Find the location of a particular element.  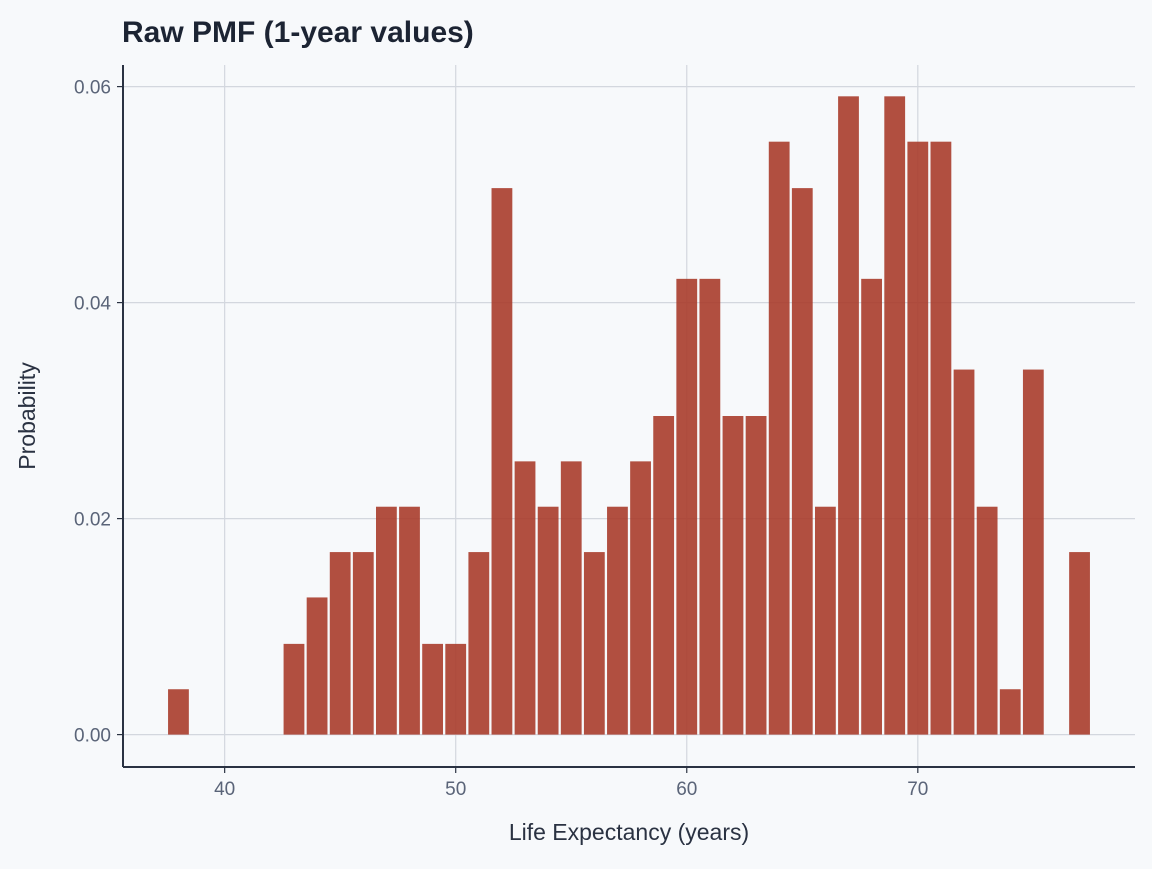

x-axis-label: Life Expectancy (years) is located at coordinates (629, 832).